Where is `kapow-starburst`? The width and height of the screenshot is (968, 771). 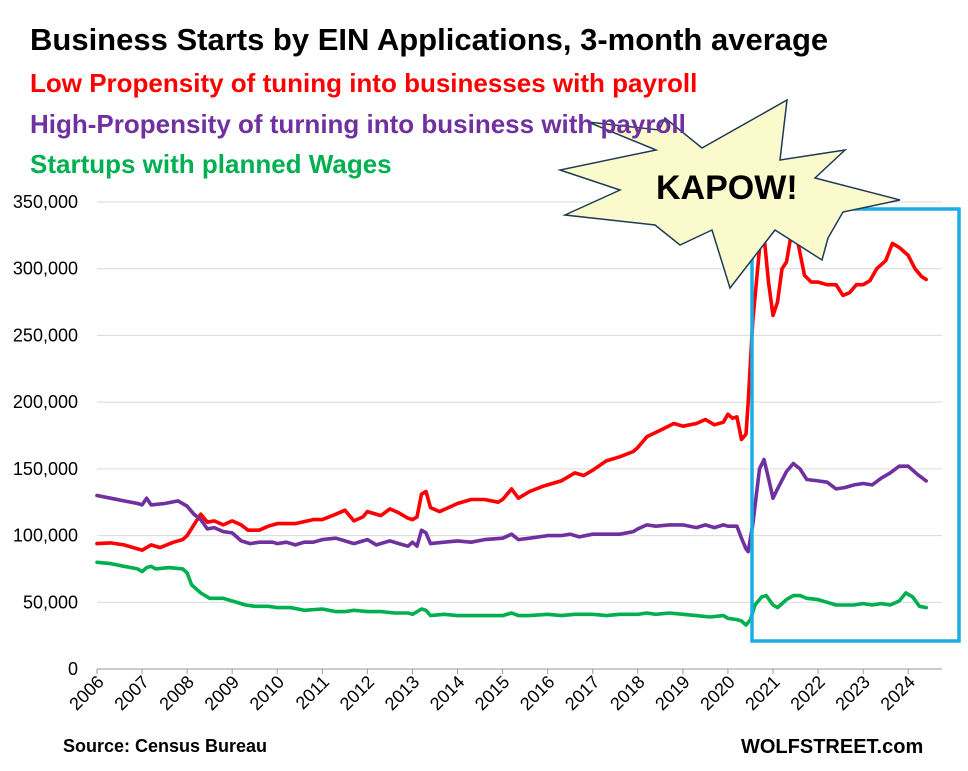
kapow-starburst is located at coordinates (729, 194).